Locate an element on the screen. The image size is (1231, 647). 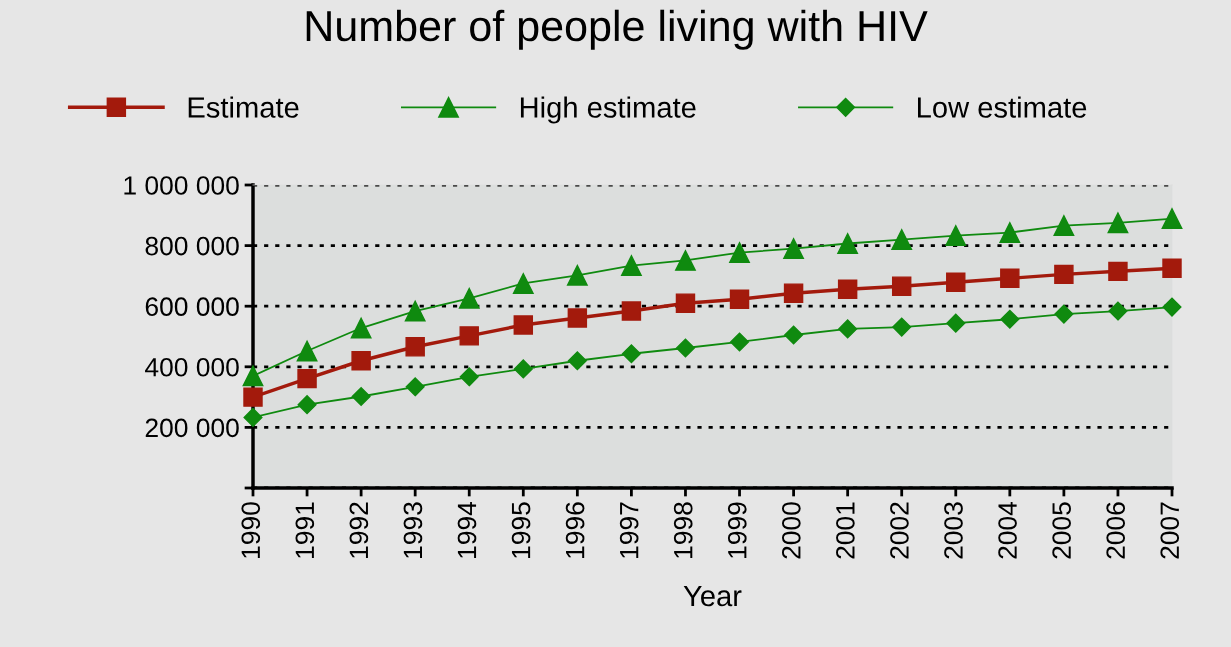
x-tick-label: 1998 is located at coordinates (683, 530).